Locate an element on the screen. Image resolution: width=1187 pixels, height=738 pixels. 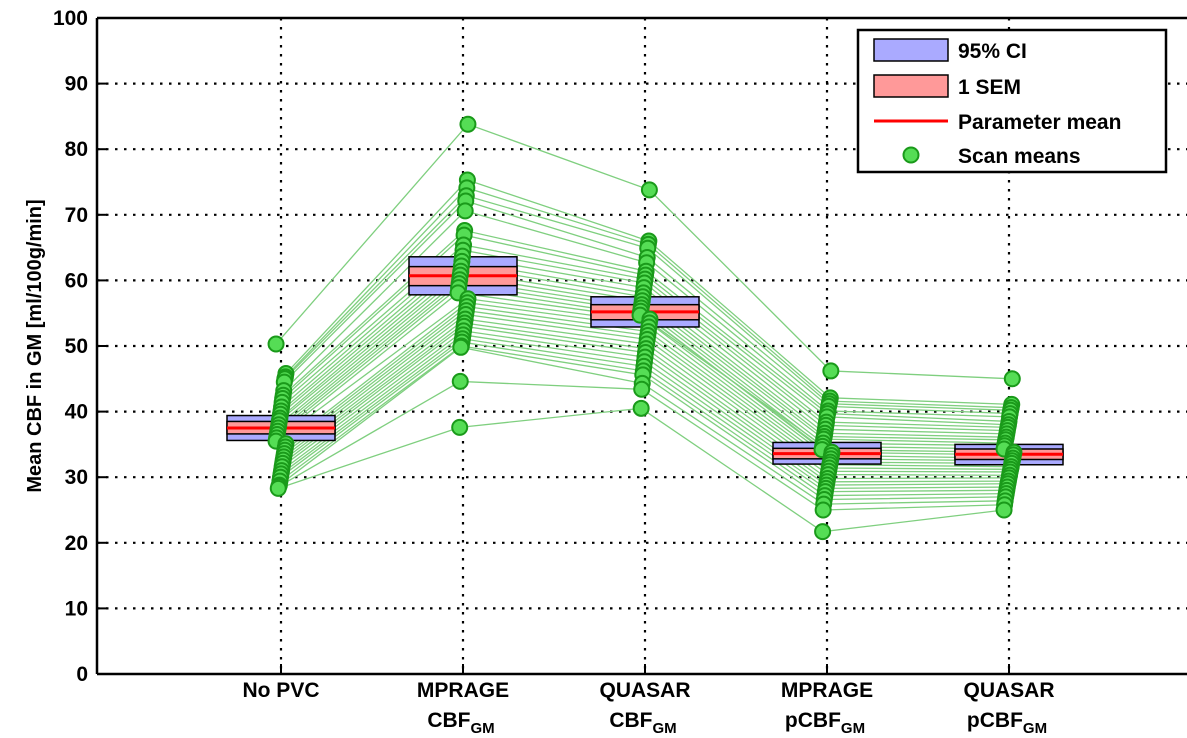
y-tick-label: 50 is located at coordinates (76, 346).